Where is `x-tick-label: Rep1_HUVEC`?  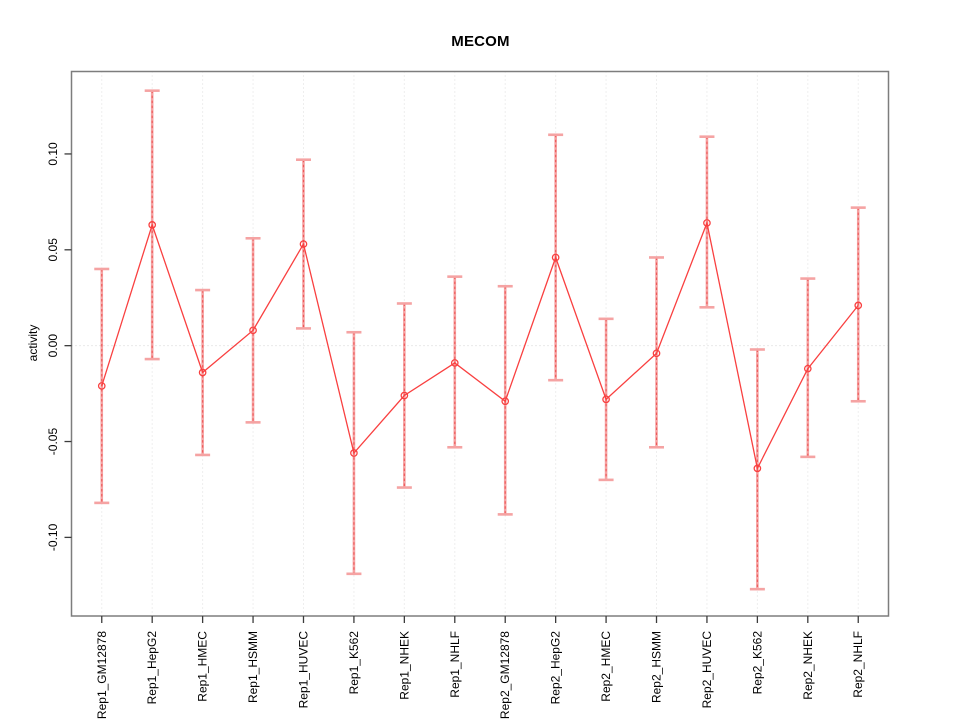
x-tick-label: Rep1_HUVEC is located at coordinates (303, 670).